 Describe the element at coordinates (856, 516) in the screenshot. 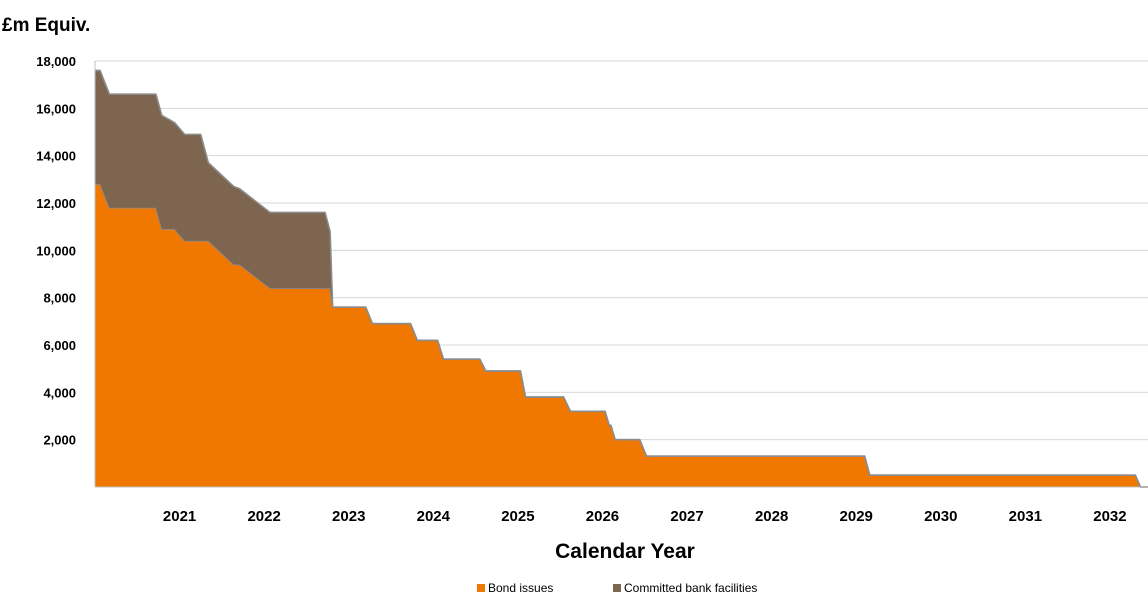

I see `x-tick-label-8: 2029` at that location.